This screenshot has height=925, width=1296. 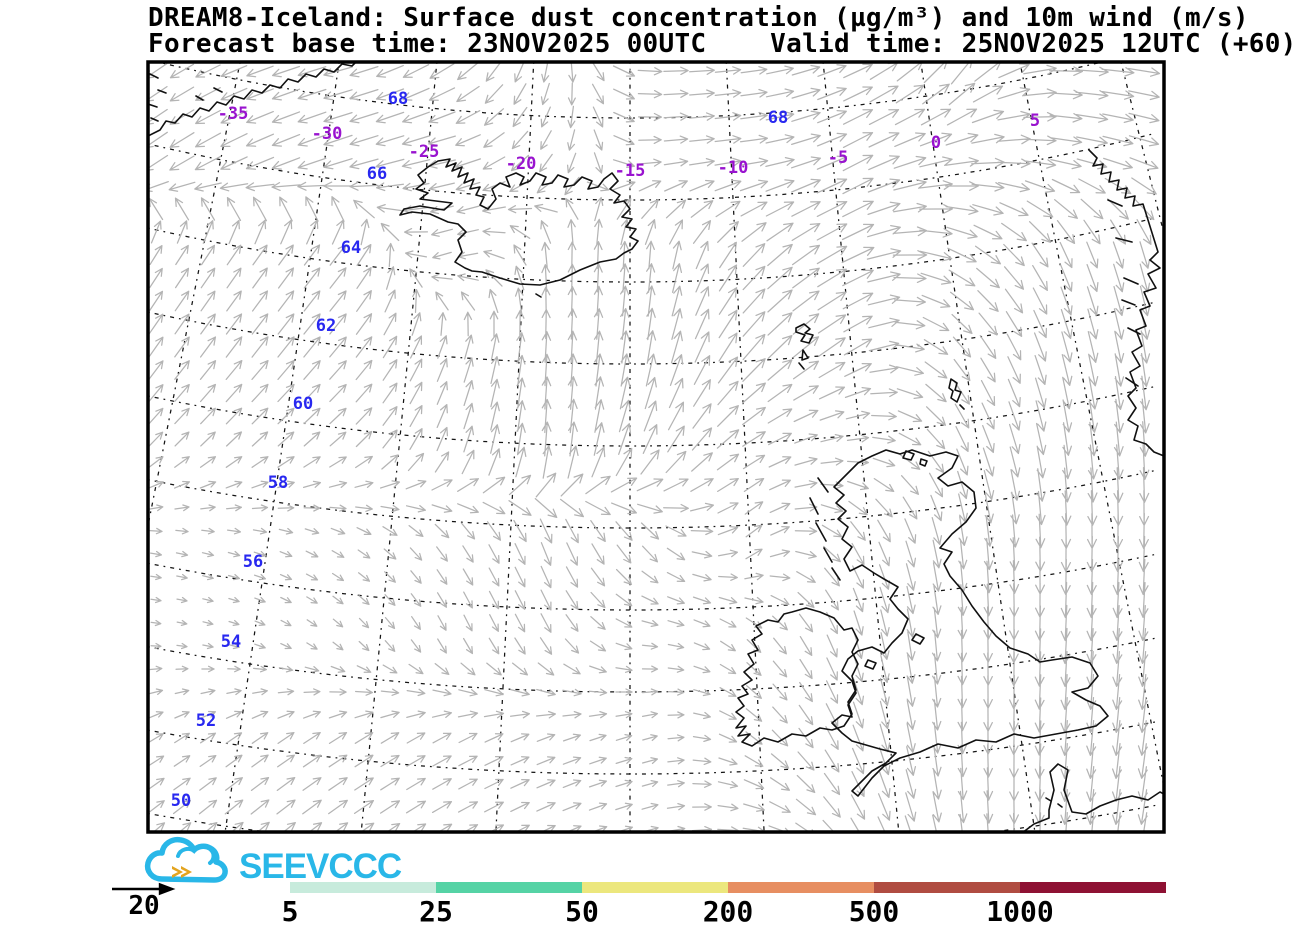 What do you see at coordinates (582, 910) in the screenshot?
I see `legend-label: 50` at bounding box center [582, 910].